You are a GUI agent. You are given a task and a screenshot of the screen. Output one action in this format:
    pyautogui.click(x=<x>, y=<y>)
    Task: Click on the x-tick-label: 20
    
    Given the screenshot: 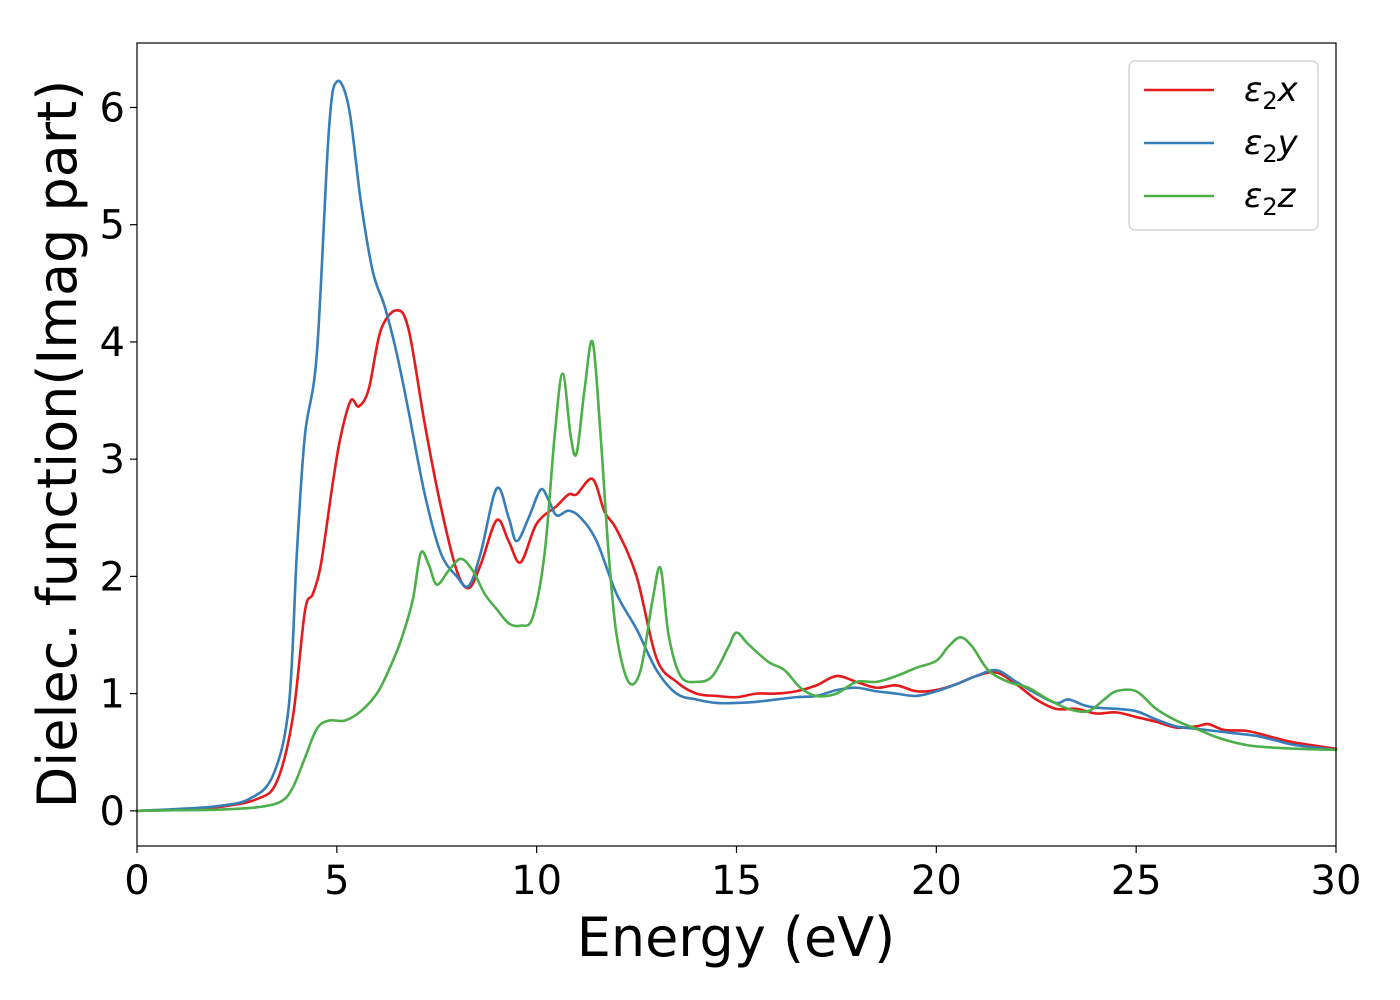 What is the action you would take?
    pyautogui.click(x=936, y=881)
    